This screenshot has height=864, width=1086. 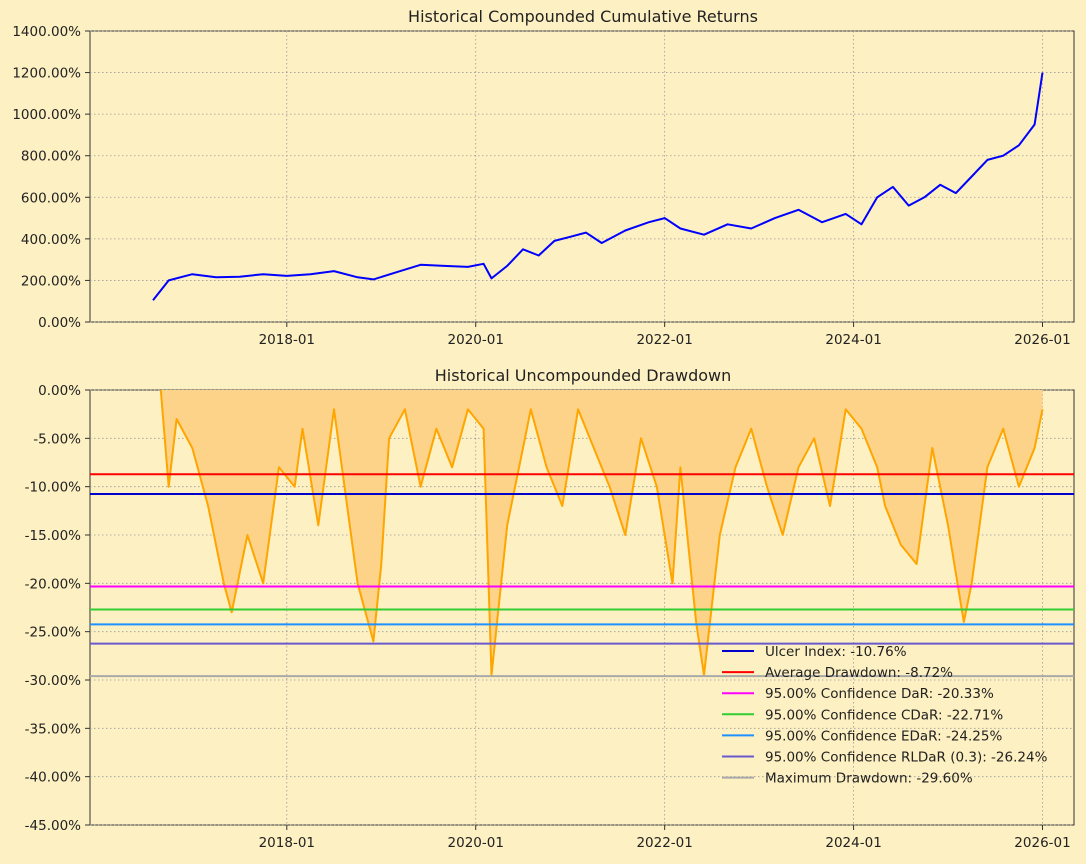 What do you see at coordinates (53, 633) in the screenshot?
I see `y-tick-label: -25.00%` at bounding box center [53, 633].